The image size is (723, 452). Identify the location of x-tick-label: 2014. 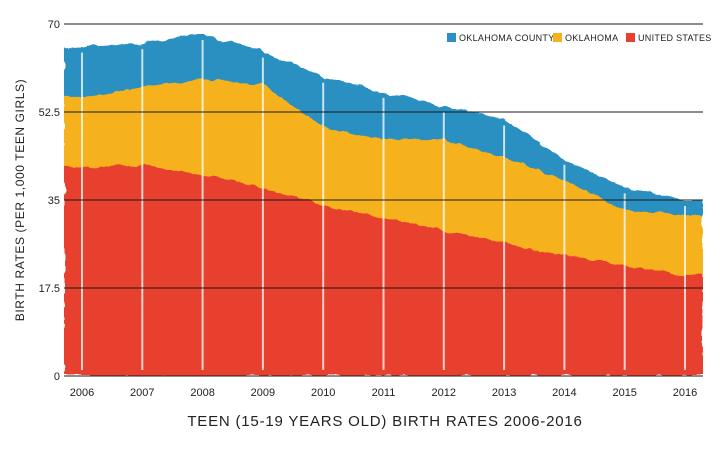
(564, 393).